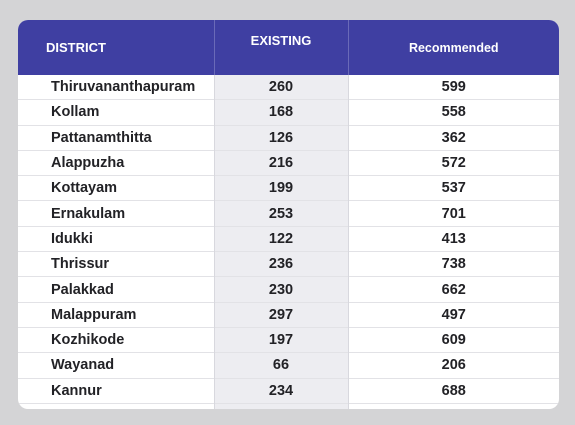 Image resolution: width=575 pixels, height=425 pixels. Describe the element at coordinates (453, 339) in the screenshot. I see `cell-recommended: 609` at that location.